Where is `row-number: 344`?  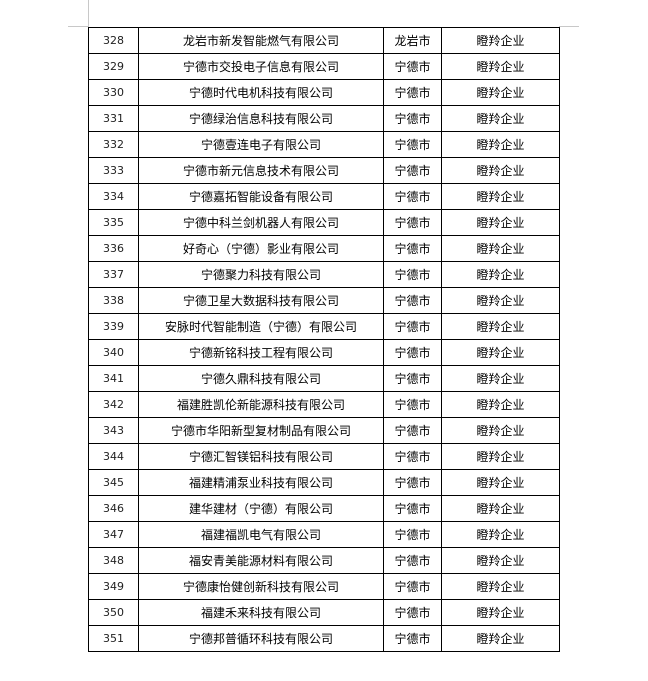 row-number: 344 is located at coordinates (113, 456).